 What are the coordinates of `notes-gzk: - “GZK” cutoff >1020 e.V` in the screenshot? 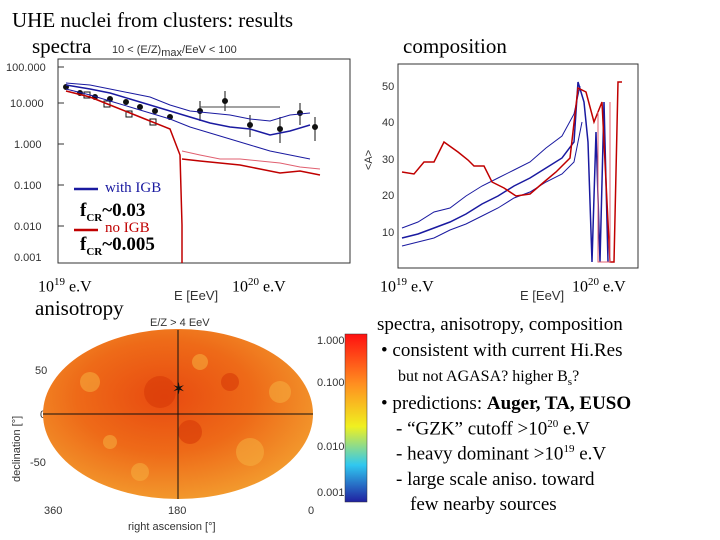 It's located at (493, 429).